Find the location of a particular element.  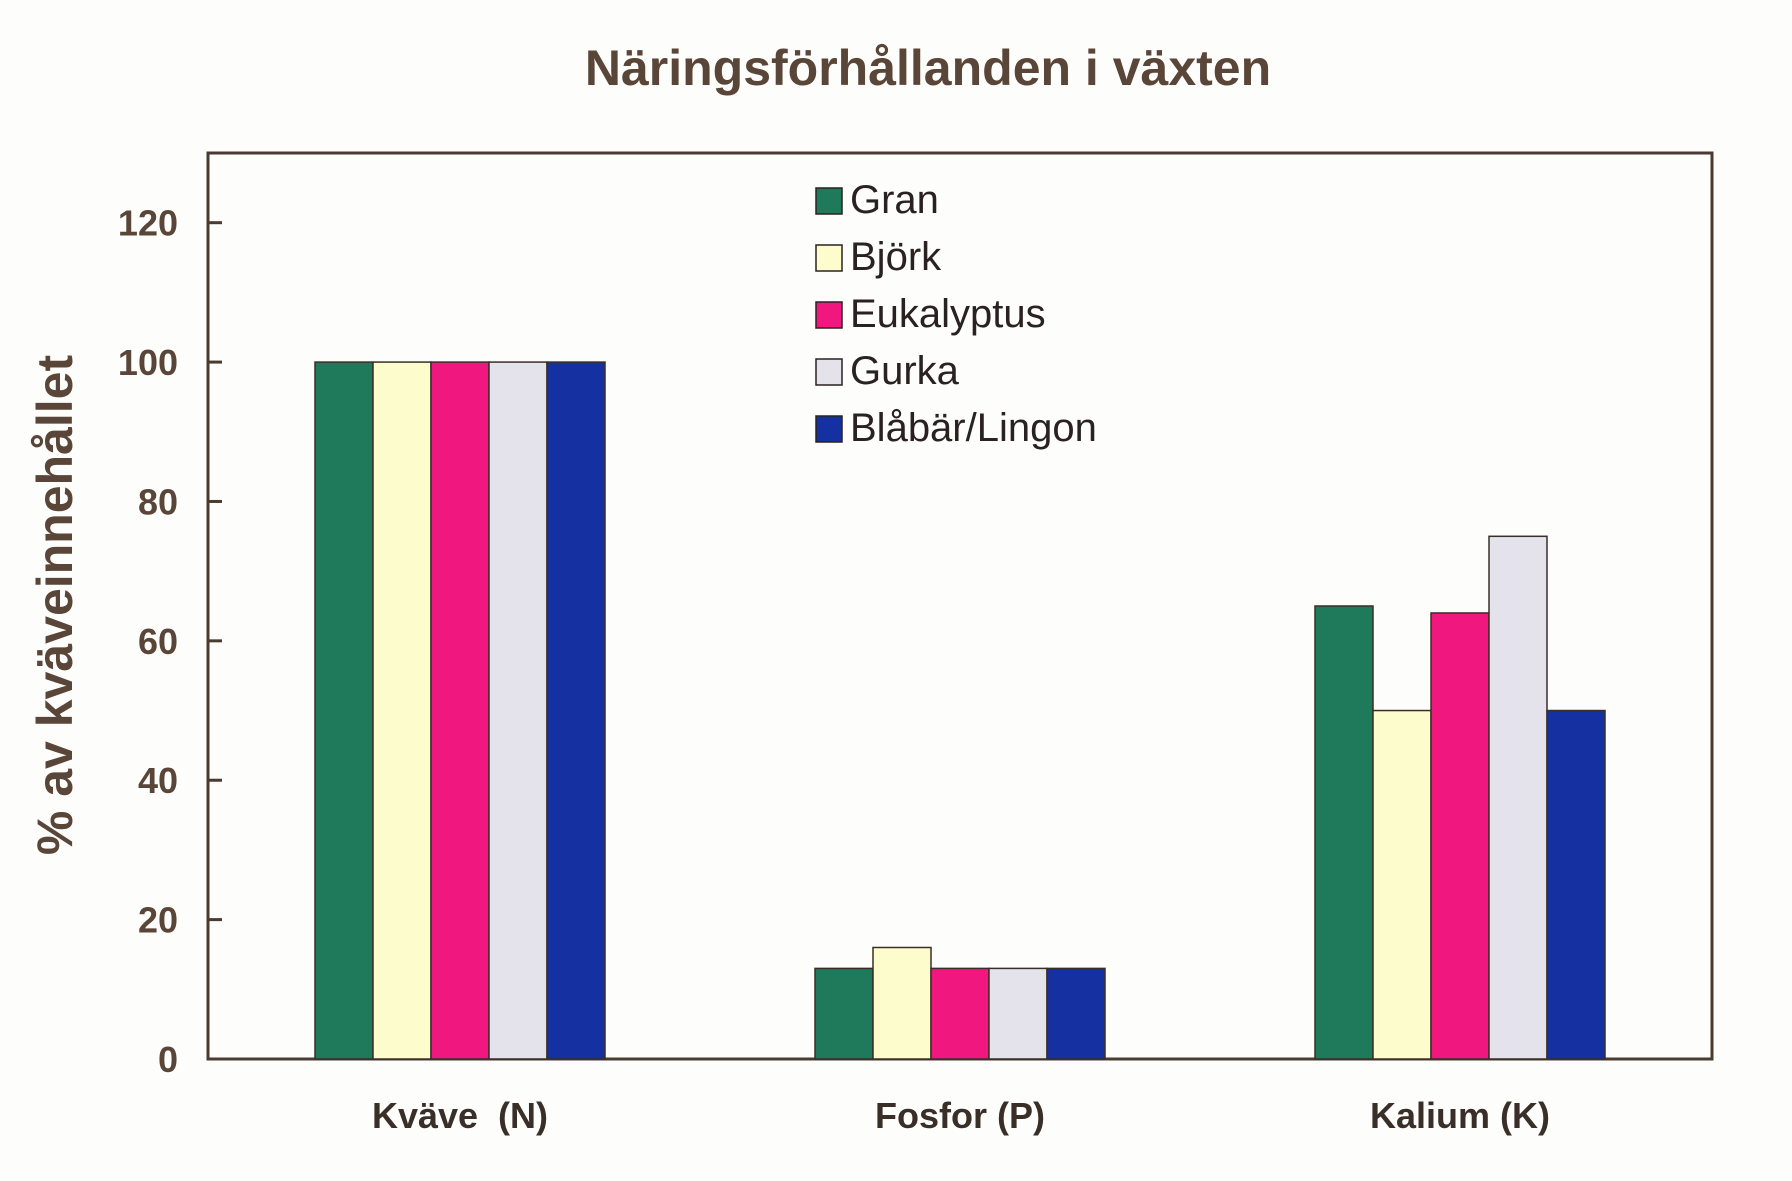

legend-label: Gran is located at coordinates (894, 200).